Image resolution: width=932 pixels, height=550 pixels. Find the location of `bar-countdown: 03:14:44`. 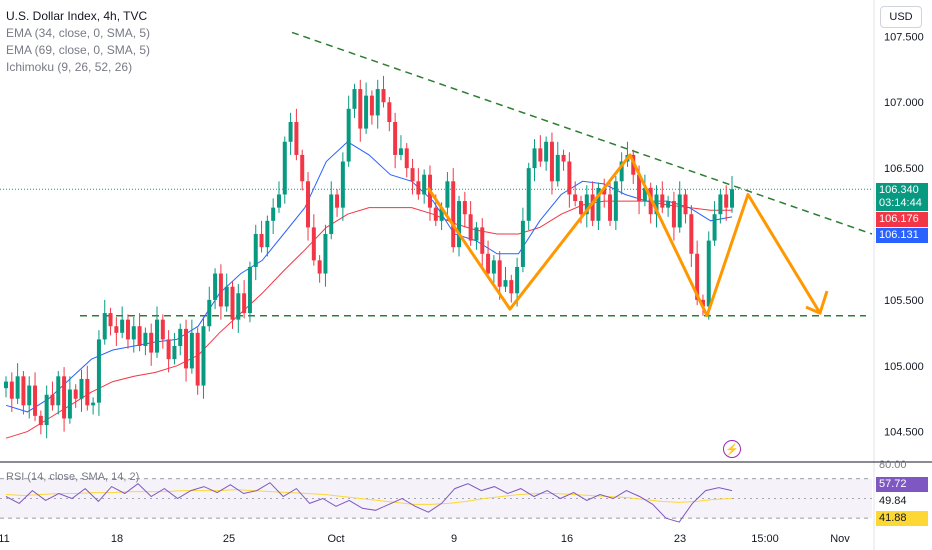

bar-countdown: 03:14:44 is located at coordinates (900, 203).